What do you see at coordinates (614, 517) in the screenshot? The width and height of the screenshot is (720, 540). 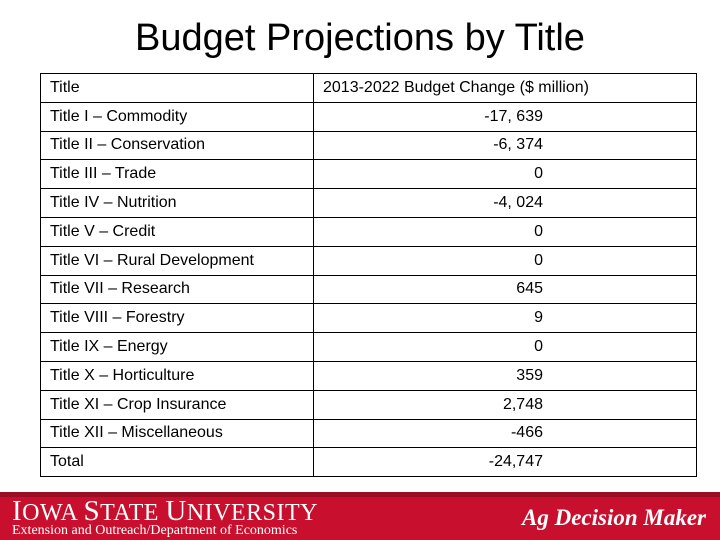 I see `ag-decision-maker-logo: Ag Decision Maker` at bounding box center [614, 517].